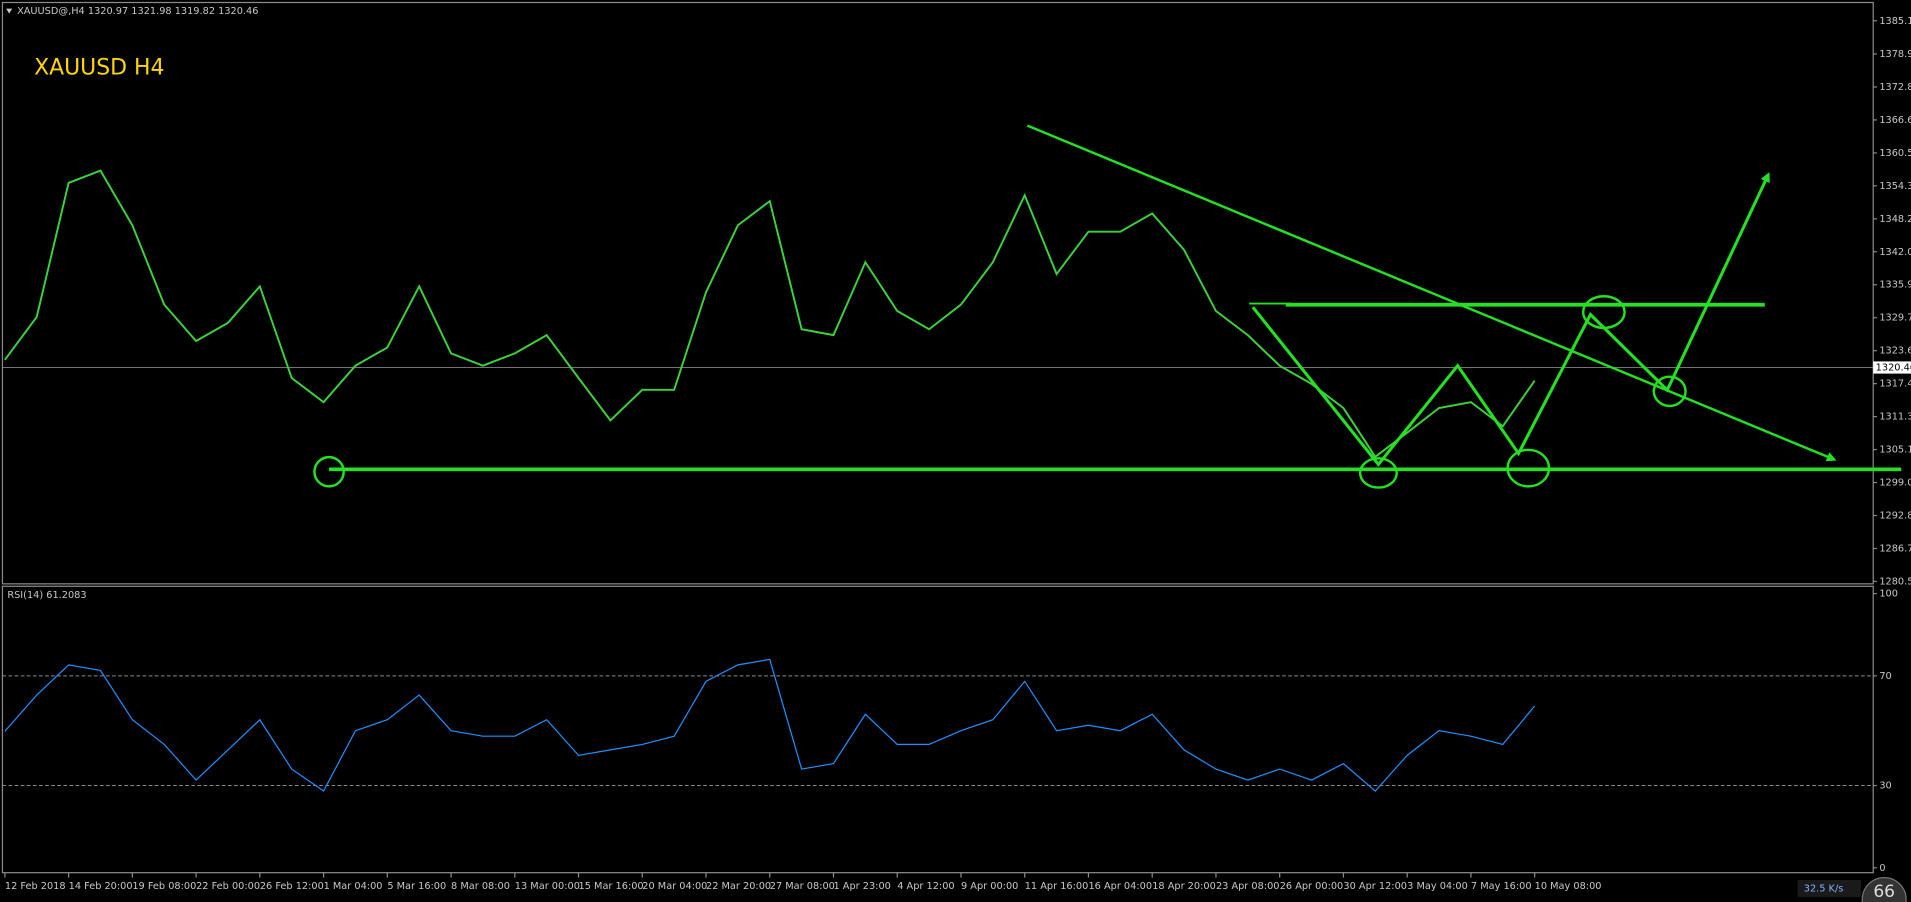  I want to click on y-tick-label: 1286.70, so click(1895, 548).